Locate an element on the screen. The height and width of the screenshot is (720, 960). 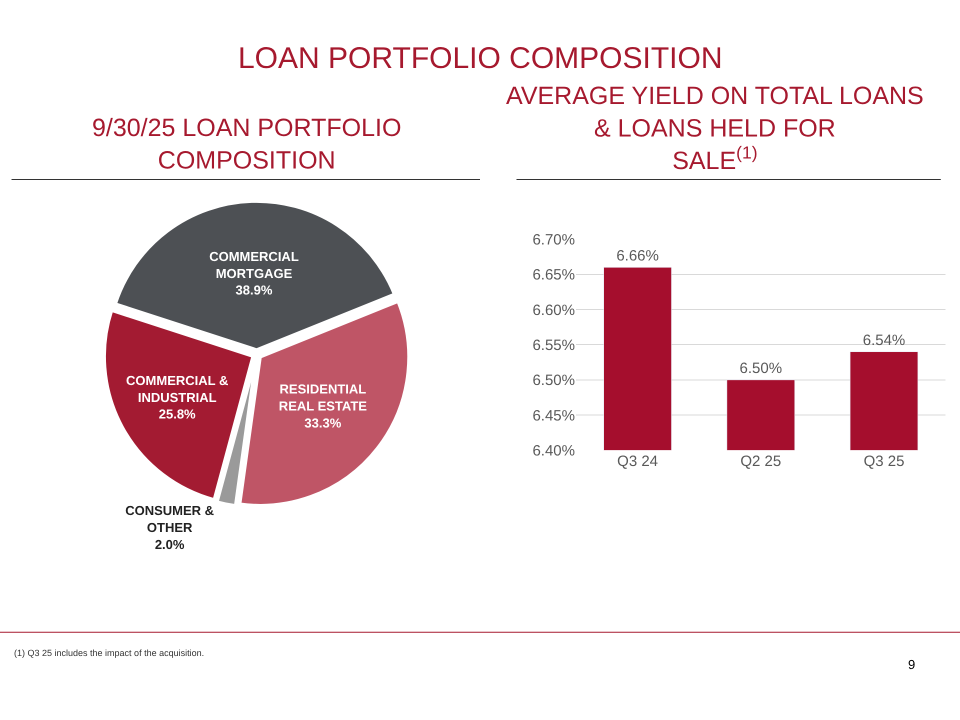
x-tick-label: Q2 25 is located at coordinates (761, 461).